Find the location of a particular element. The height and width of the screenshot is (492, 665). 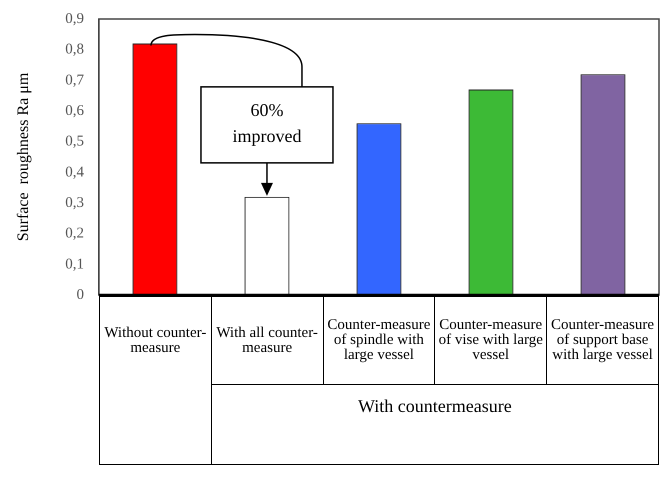

x-tick-label: Counter-measure of support base with large vessel is located at coordinates (602, 340).